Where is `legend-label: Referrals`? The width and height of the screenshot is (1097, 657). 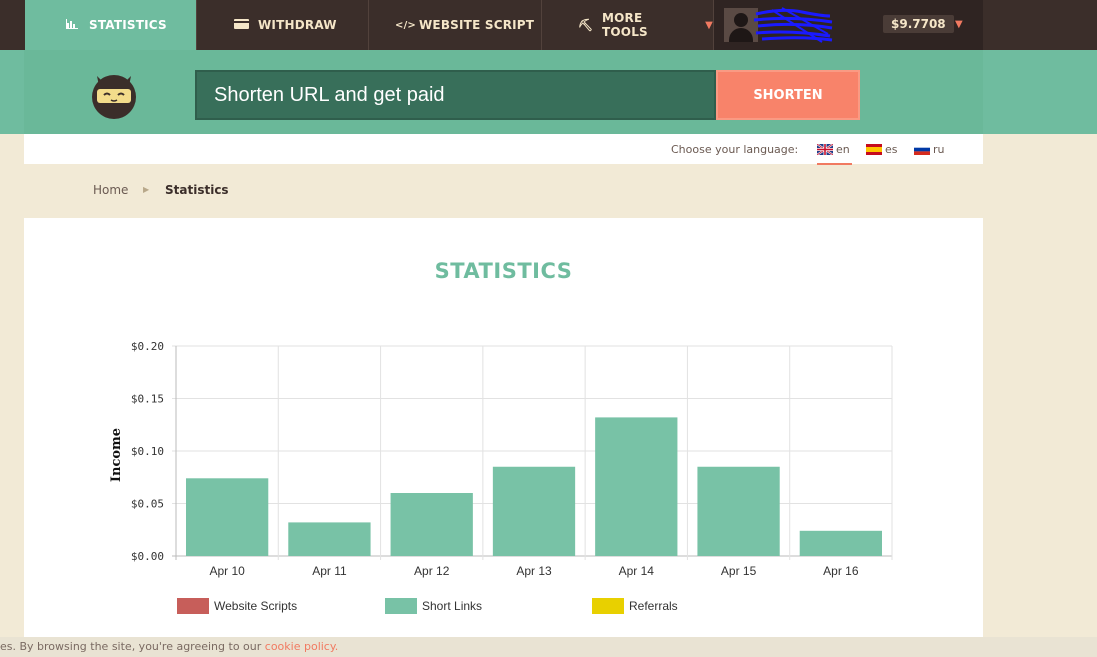 legend-label: Referrals is located at coordinates (653, 606).